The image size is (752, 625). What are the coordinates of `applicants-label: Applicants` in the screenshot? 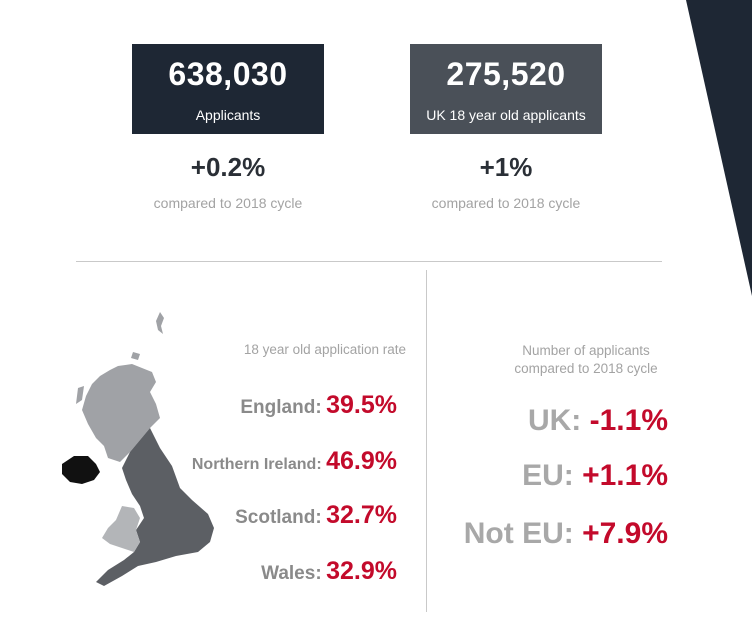 It's located at (228, 115).